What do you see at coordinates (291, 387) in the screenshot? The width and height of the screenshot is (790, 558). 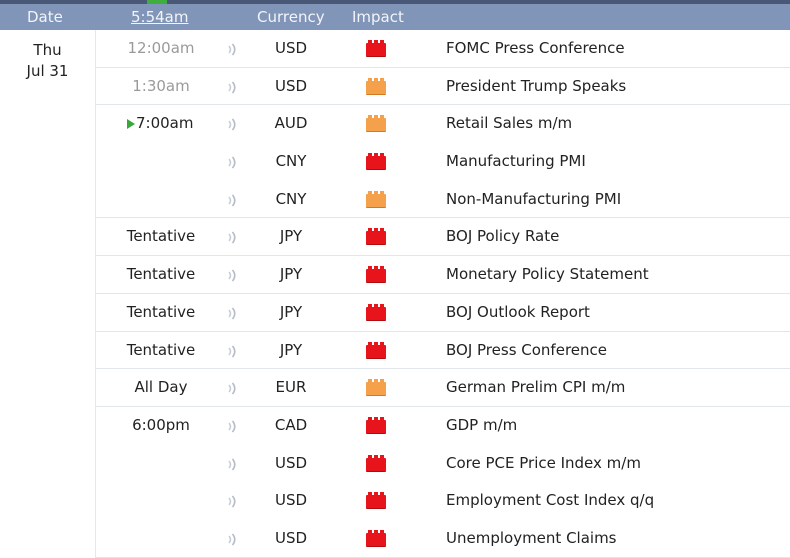 I see `currency-code: EUR` at bounding box center [291, 387].